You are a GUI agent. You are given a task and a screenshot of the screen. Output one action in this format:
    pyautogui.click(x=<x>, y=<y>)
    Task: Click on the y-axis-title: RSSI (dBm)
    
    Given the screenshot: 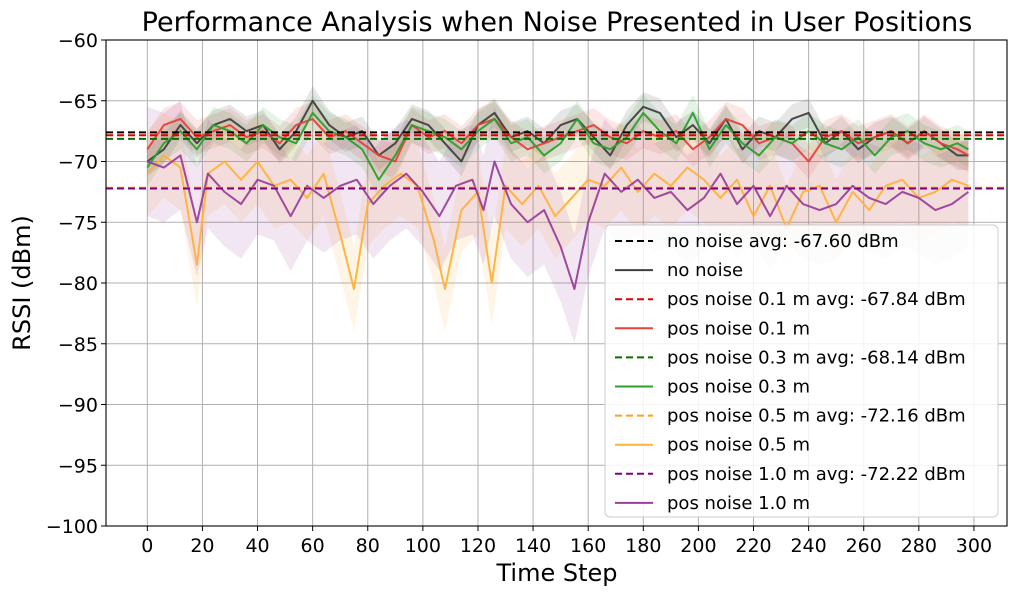 What is the action you would take?
    pyautogui.click(x=22, y=283)
    